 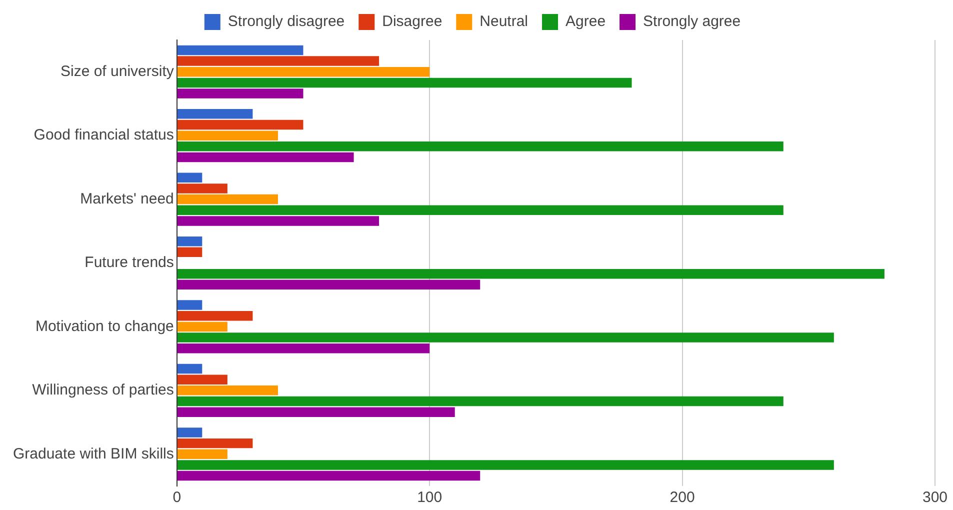 I want to click on legend-label: Disagree, so click(x=412, y=21).